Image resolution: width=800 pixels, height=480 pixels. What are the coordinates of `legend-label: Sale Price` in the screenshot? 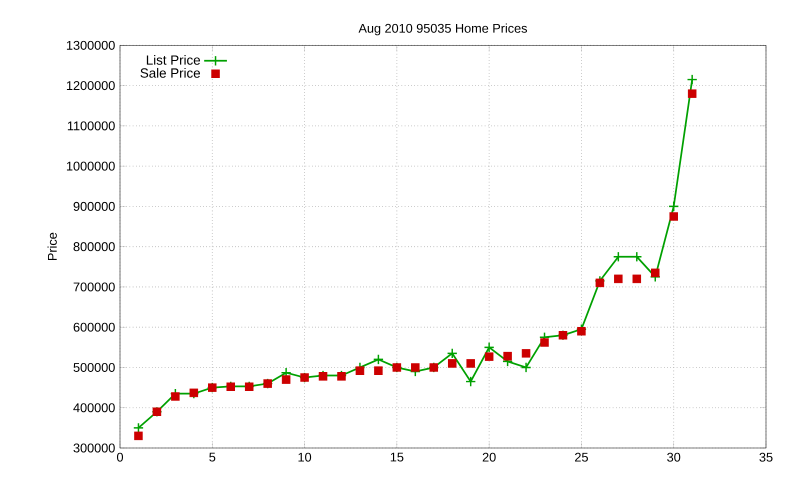 It's located at (170, 73).